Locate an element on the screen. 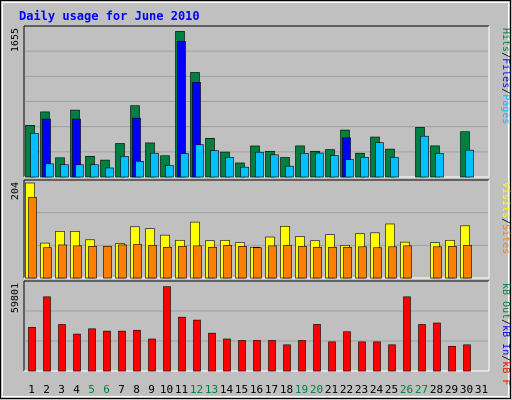 This screenshot has height=400, width=512. x-tick-label: 22 is located at coordinates (346, 389).